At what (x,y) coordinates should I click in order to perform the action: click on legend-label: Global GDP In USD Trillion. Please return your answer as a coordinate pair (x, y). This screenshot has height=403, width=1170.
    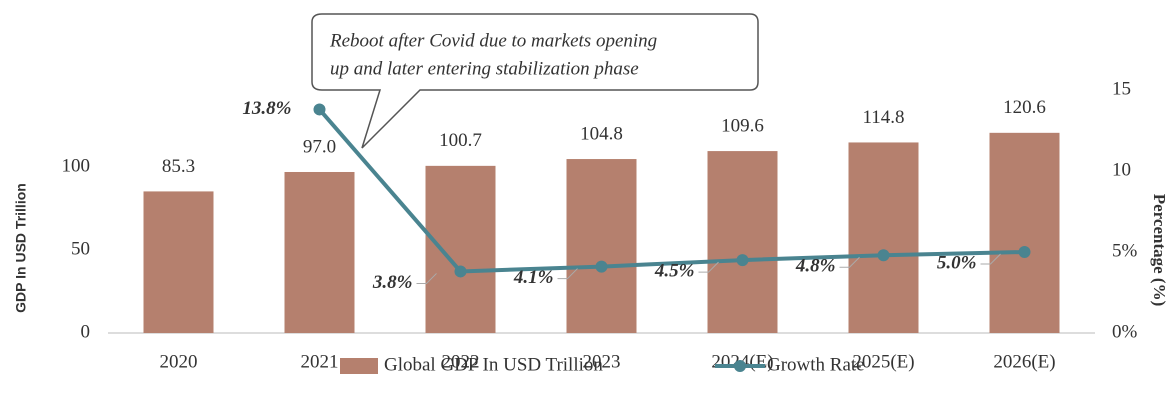
    Looking at the image, I should click on (493, 364).